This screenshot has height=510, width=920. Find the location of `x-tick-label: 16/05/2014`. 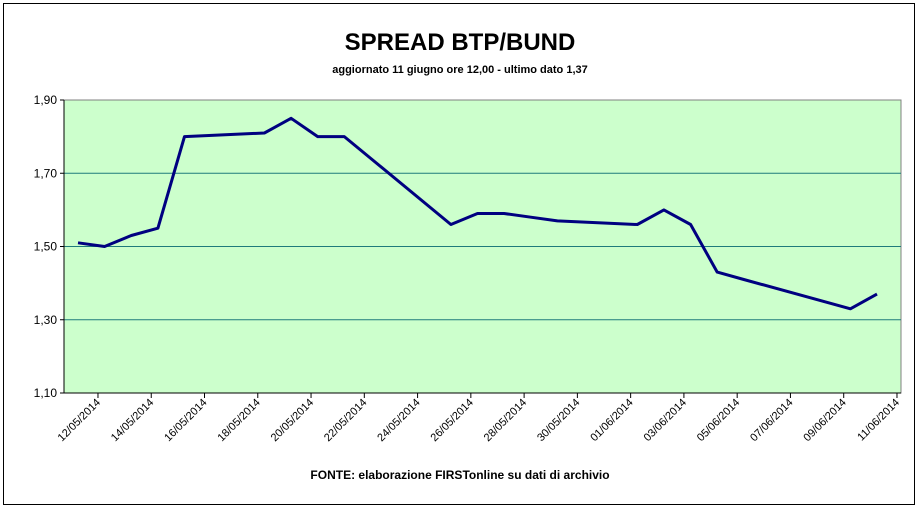

x-tick-label: 16/05/2014 is located at coordinates (185, 420).